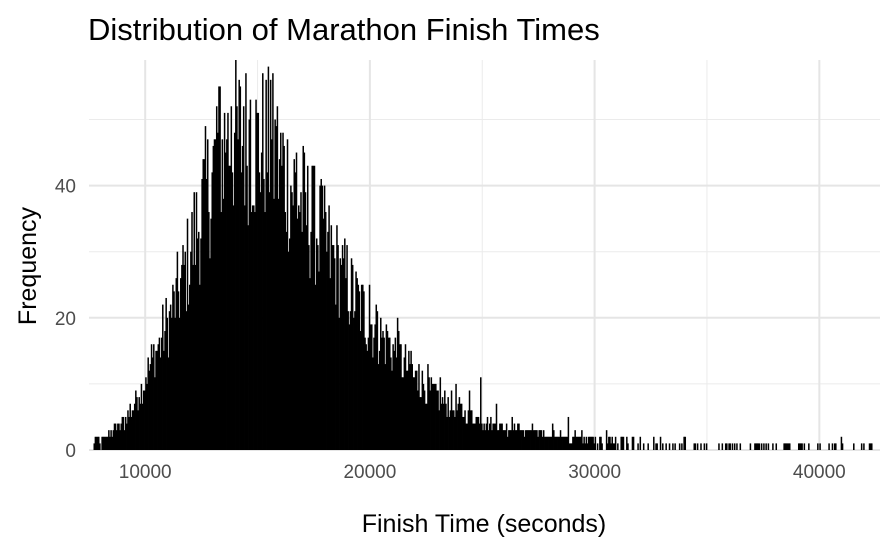 Image resolution: width=894 pixels, height=552 pixels. Describe the element at coordinates (369, 472) in the screenshot. I see `x-tick-label: 20000` at that location.